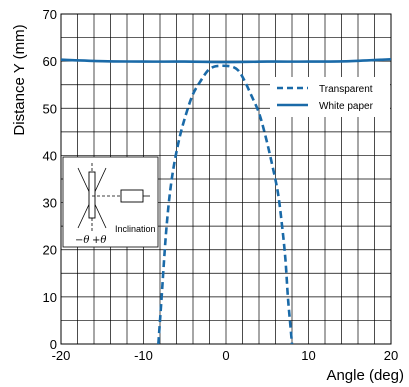  I want to click on y-axis-title: Distance Y (mm), so click(19, 79).